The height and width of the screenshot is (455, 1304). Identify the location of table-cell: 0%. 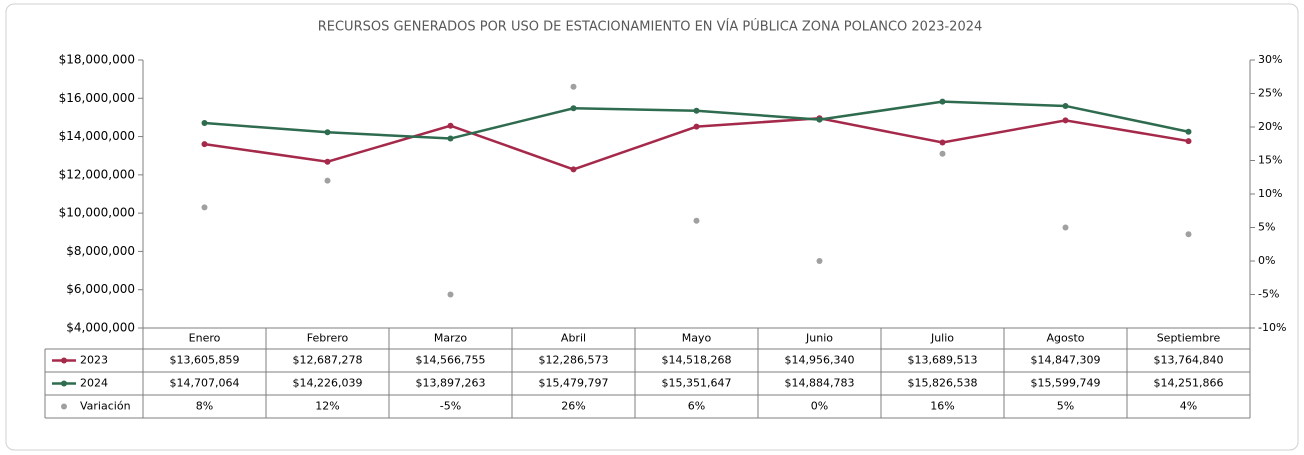
(819, 406).